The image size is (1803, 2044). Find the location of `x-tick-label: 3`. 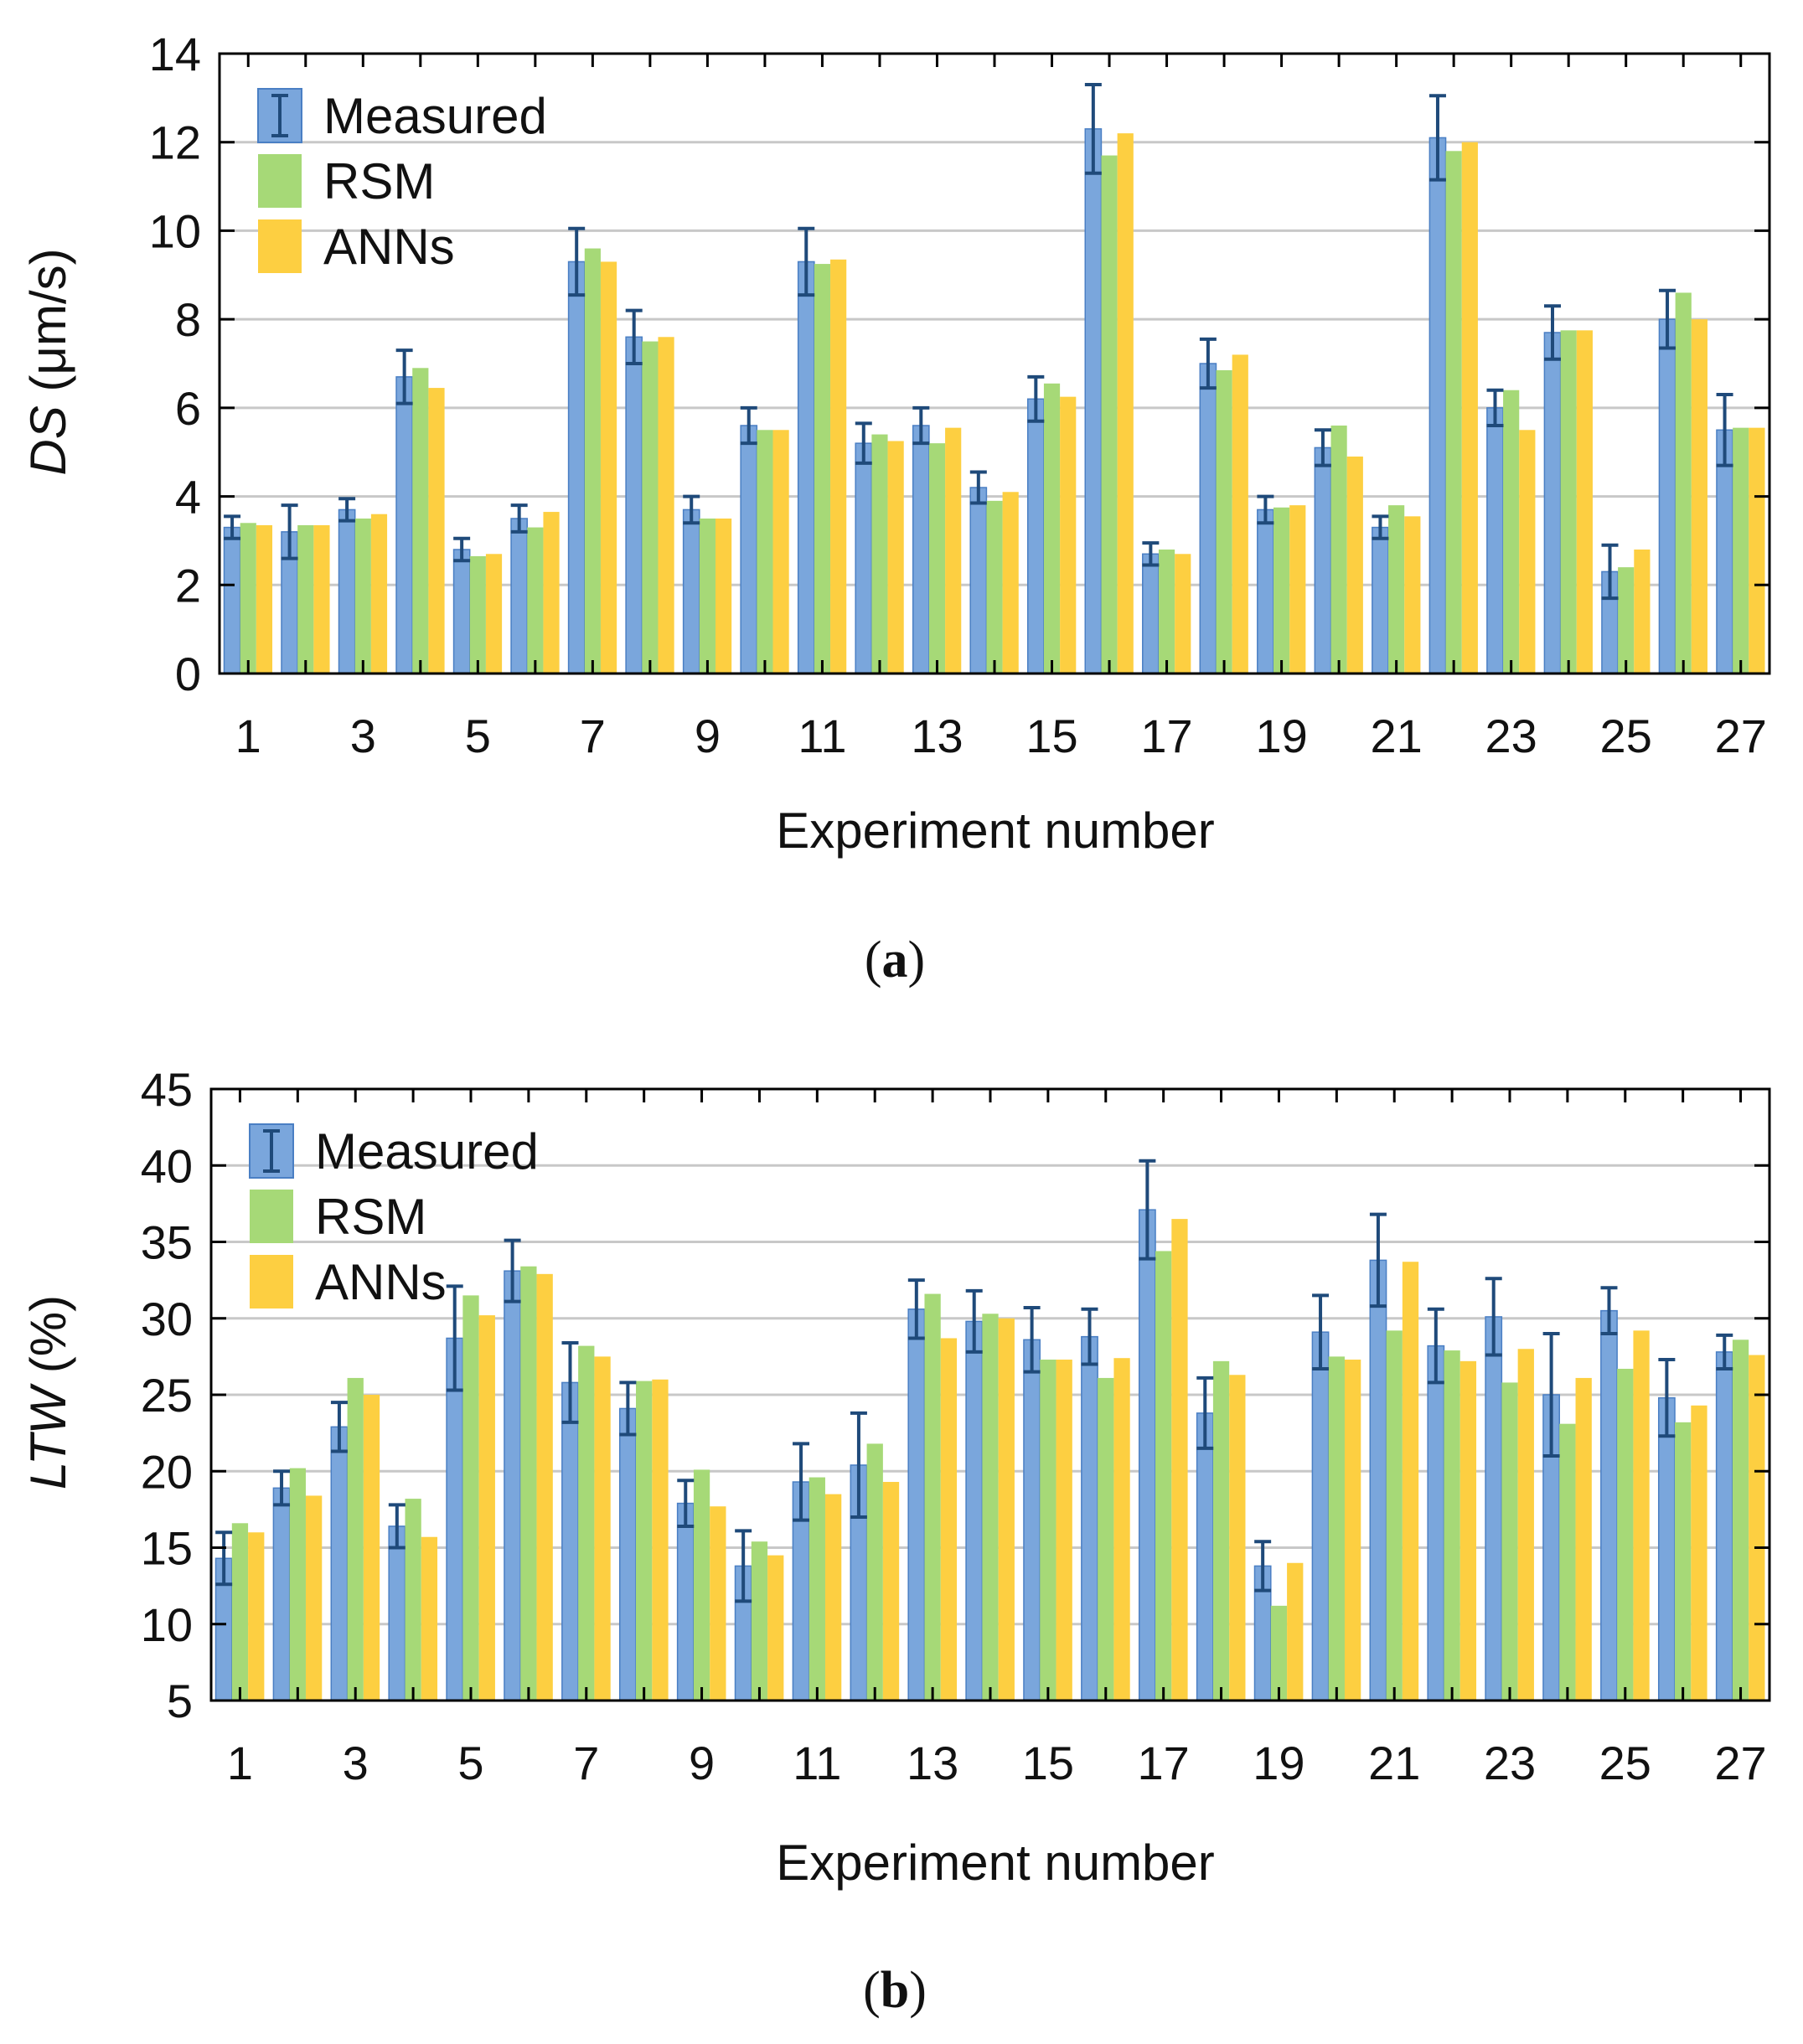

x-tick-label: 3 is located at coordinates (356, 1763).